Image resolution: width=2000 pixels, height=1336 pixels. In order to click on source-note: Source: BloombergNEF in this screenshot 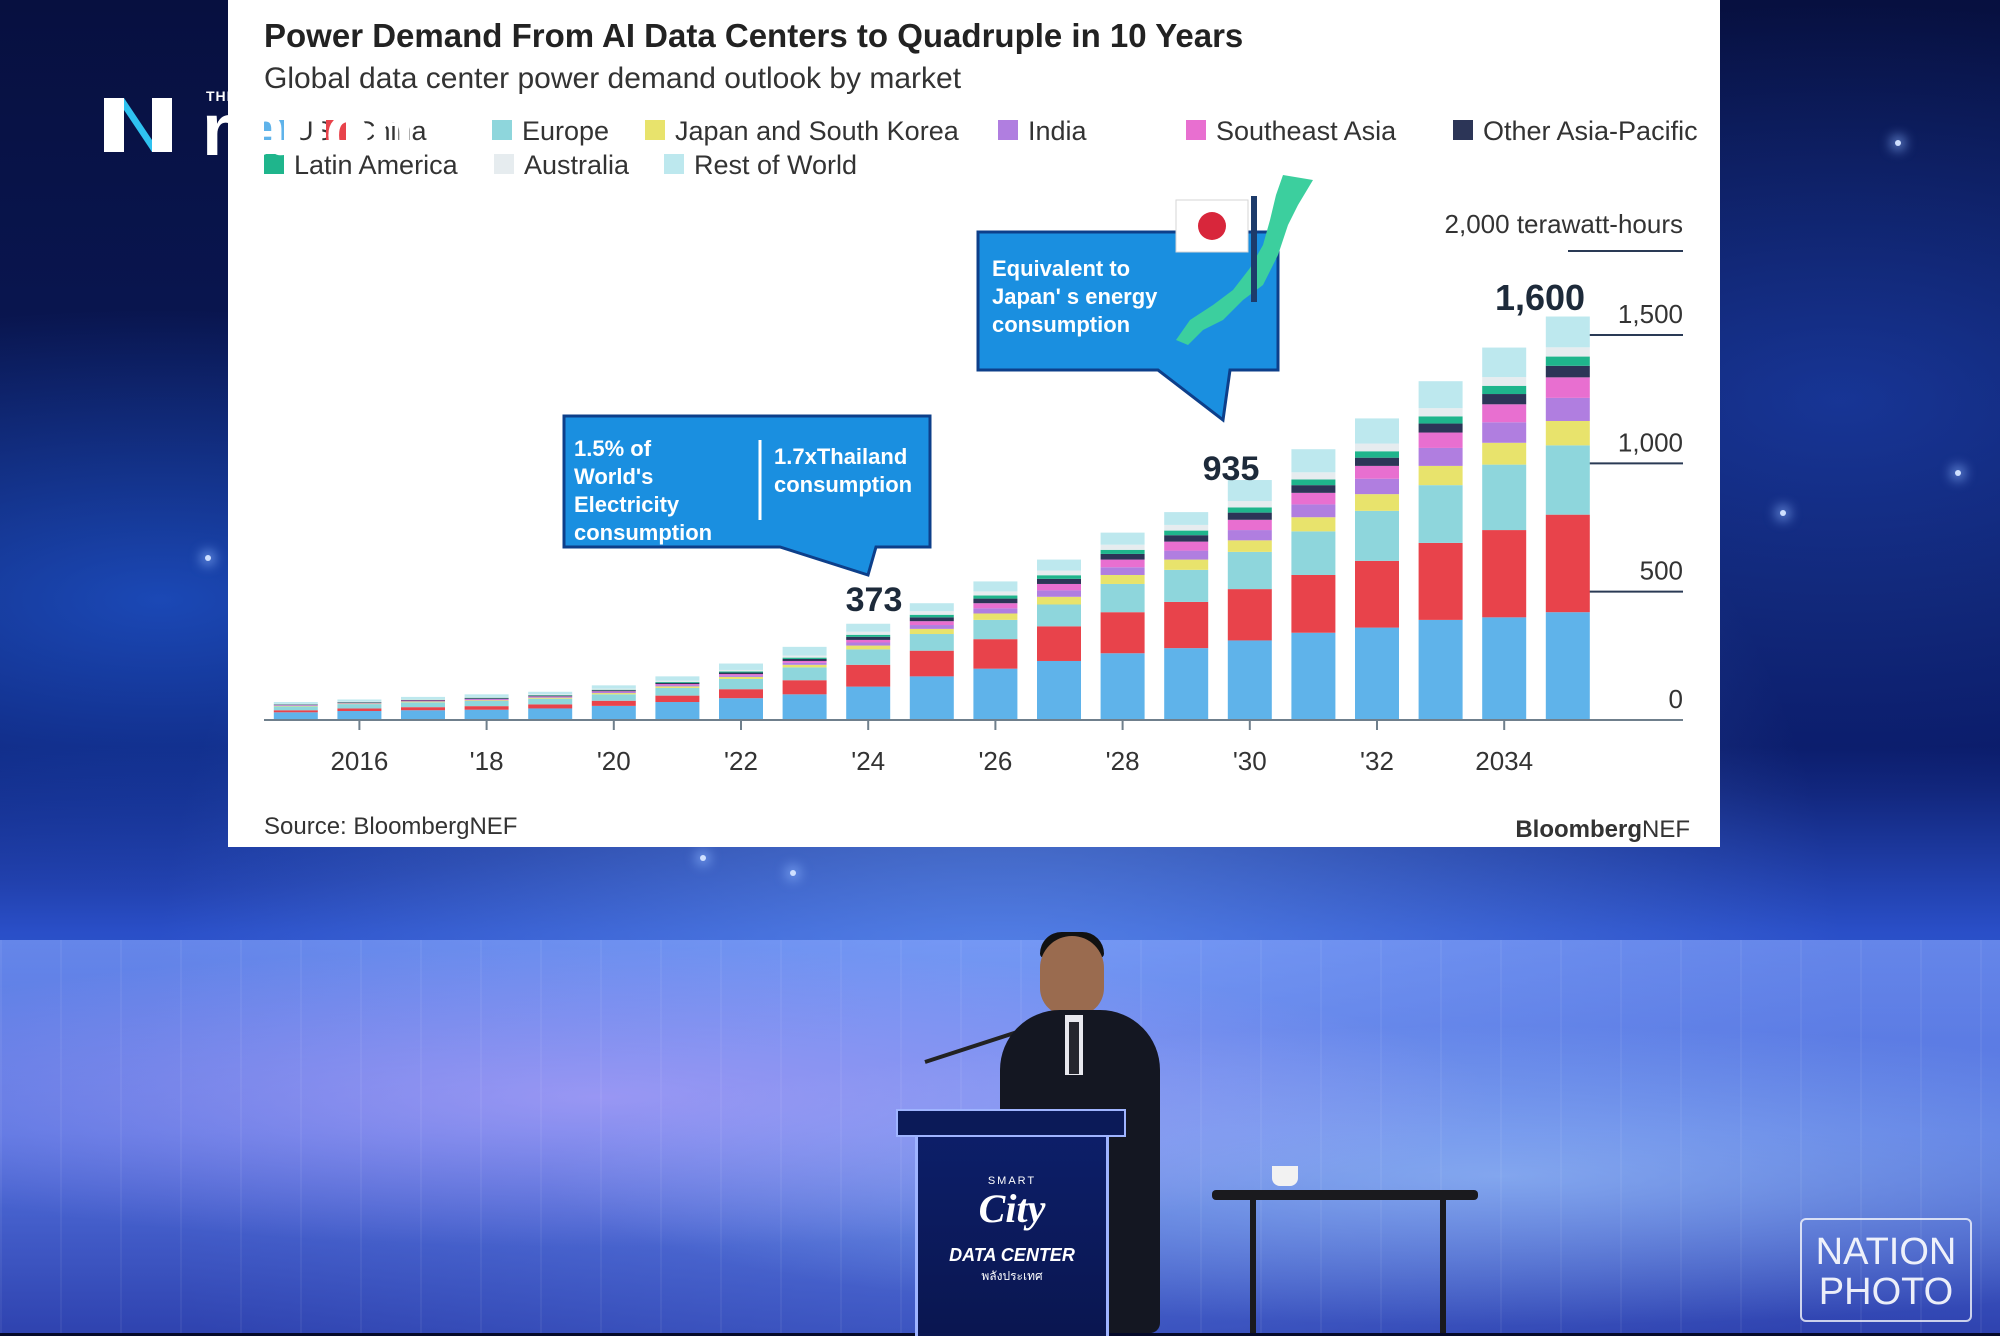, I will do `click(390, 826)`.